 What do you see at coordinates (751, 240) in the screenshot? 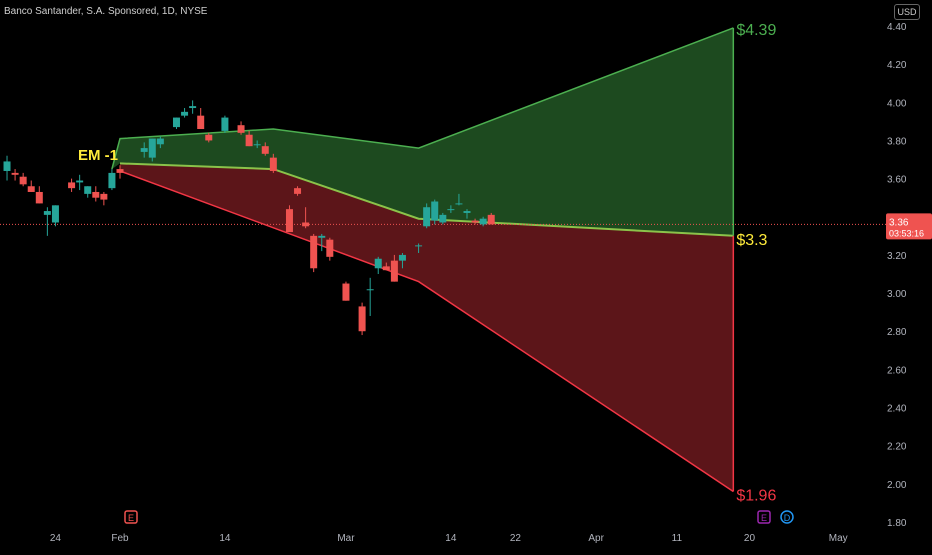
I see `mid-target-label: $3.3` at bounding box center [751, 240].